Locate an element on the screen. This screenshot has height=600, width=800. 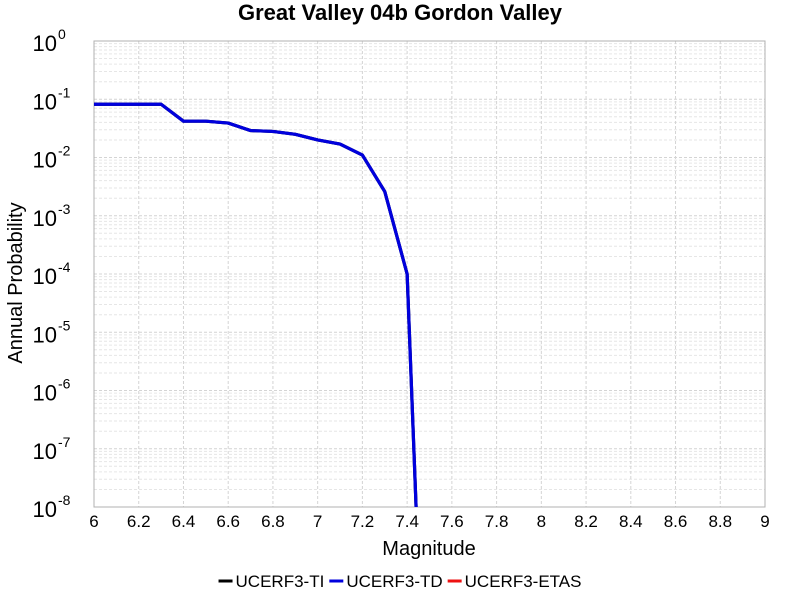
x-axis-ticks: 6 6.2 6.4 6.6 6.8 7 7.2 7.4 7.6 7.8 8 8.2 8.4 8.6 8.8 9 is located at coordinates (429, 521).